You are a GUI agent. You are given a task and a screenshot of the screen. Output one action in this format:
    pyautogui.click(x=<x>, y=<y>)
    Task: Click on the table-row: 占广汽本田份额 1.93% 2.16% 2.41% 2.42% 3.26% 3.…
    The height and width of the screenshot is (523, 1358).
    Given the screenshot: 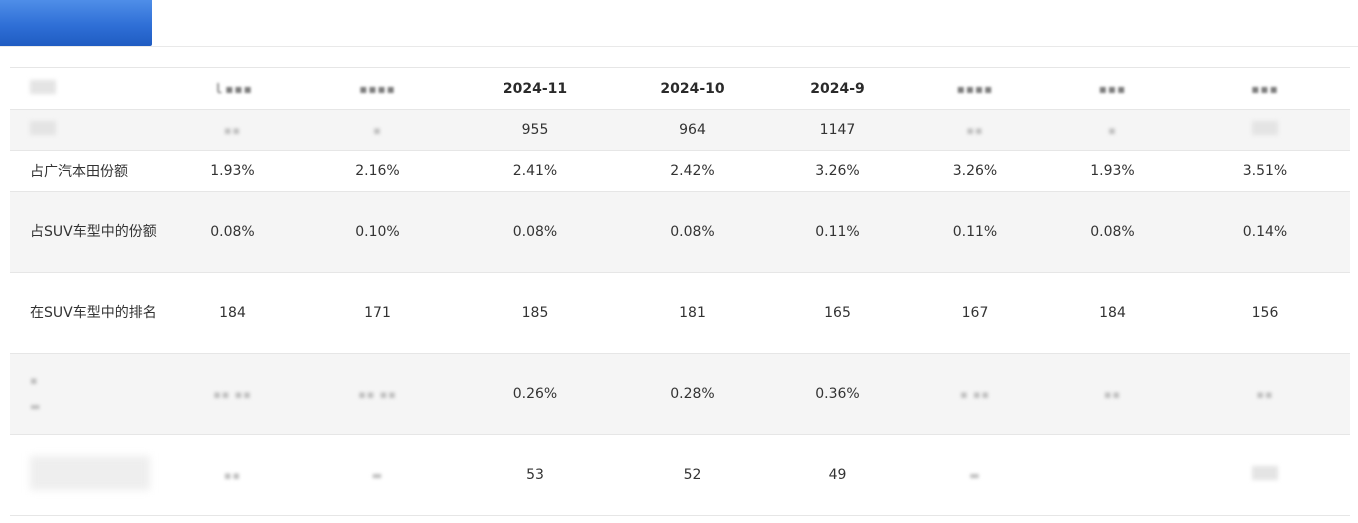 What is the action you would take?
    pyautogui.click(x=680, y=171)
    